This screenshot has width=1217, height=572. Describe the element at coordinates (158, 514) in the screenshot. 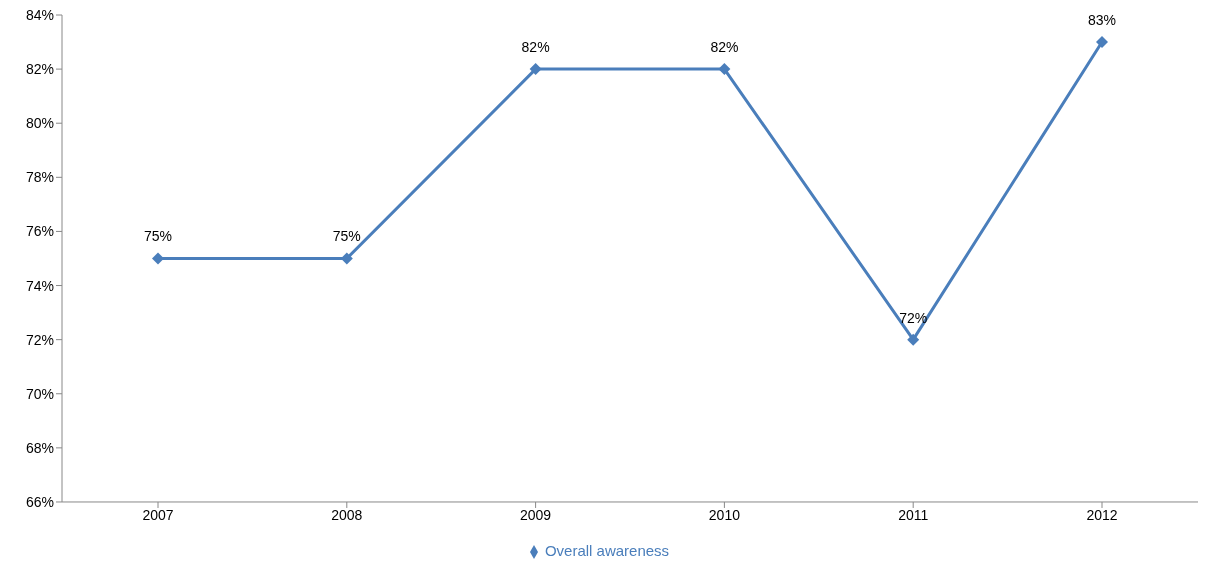

I see `x-tick-label: 2007` at that location.